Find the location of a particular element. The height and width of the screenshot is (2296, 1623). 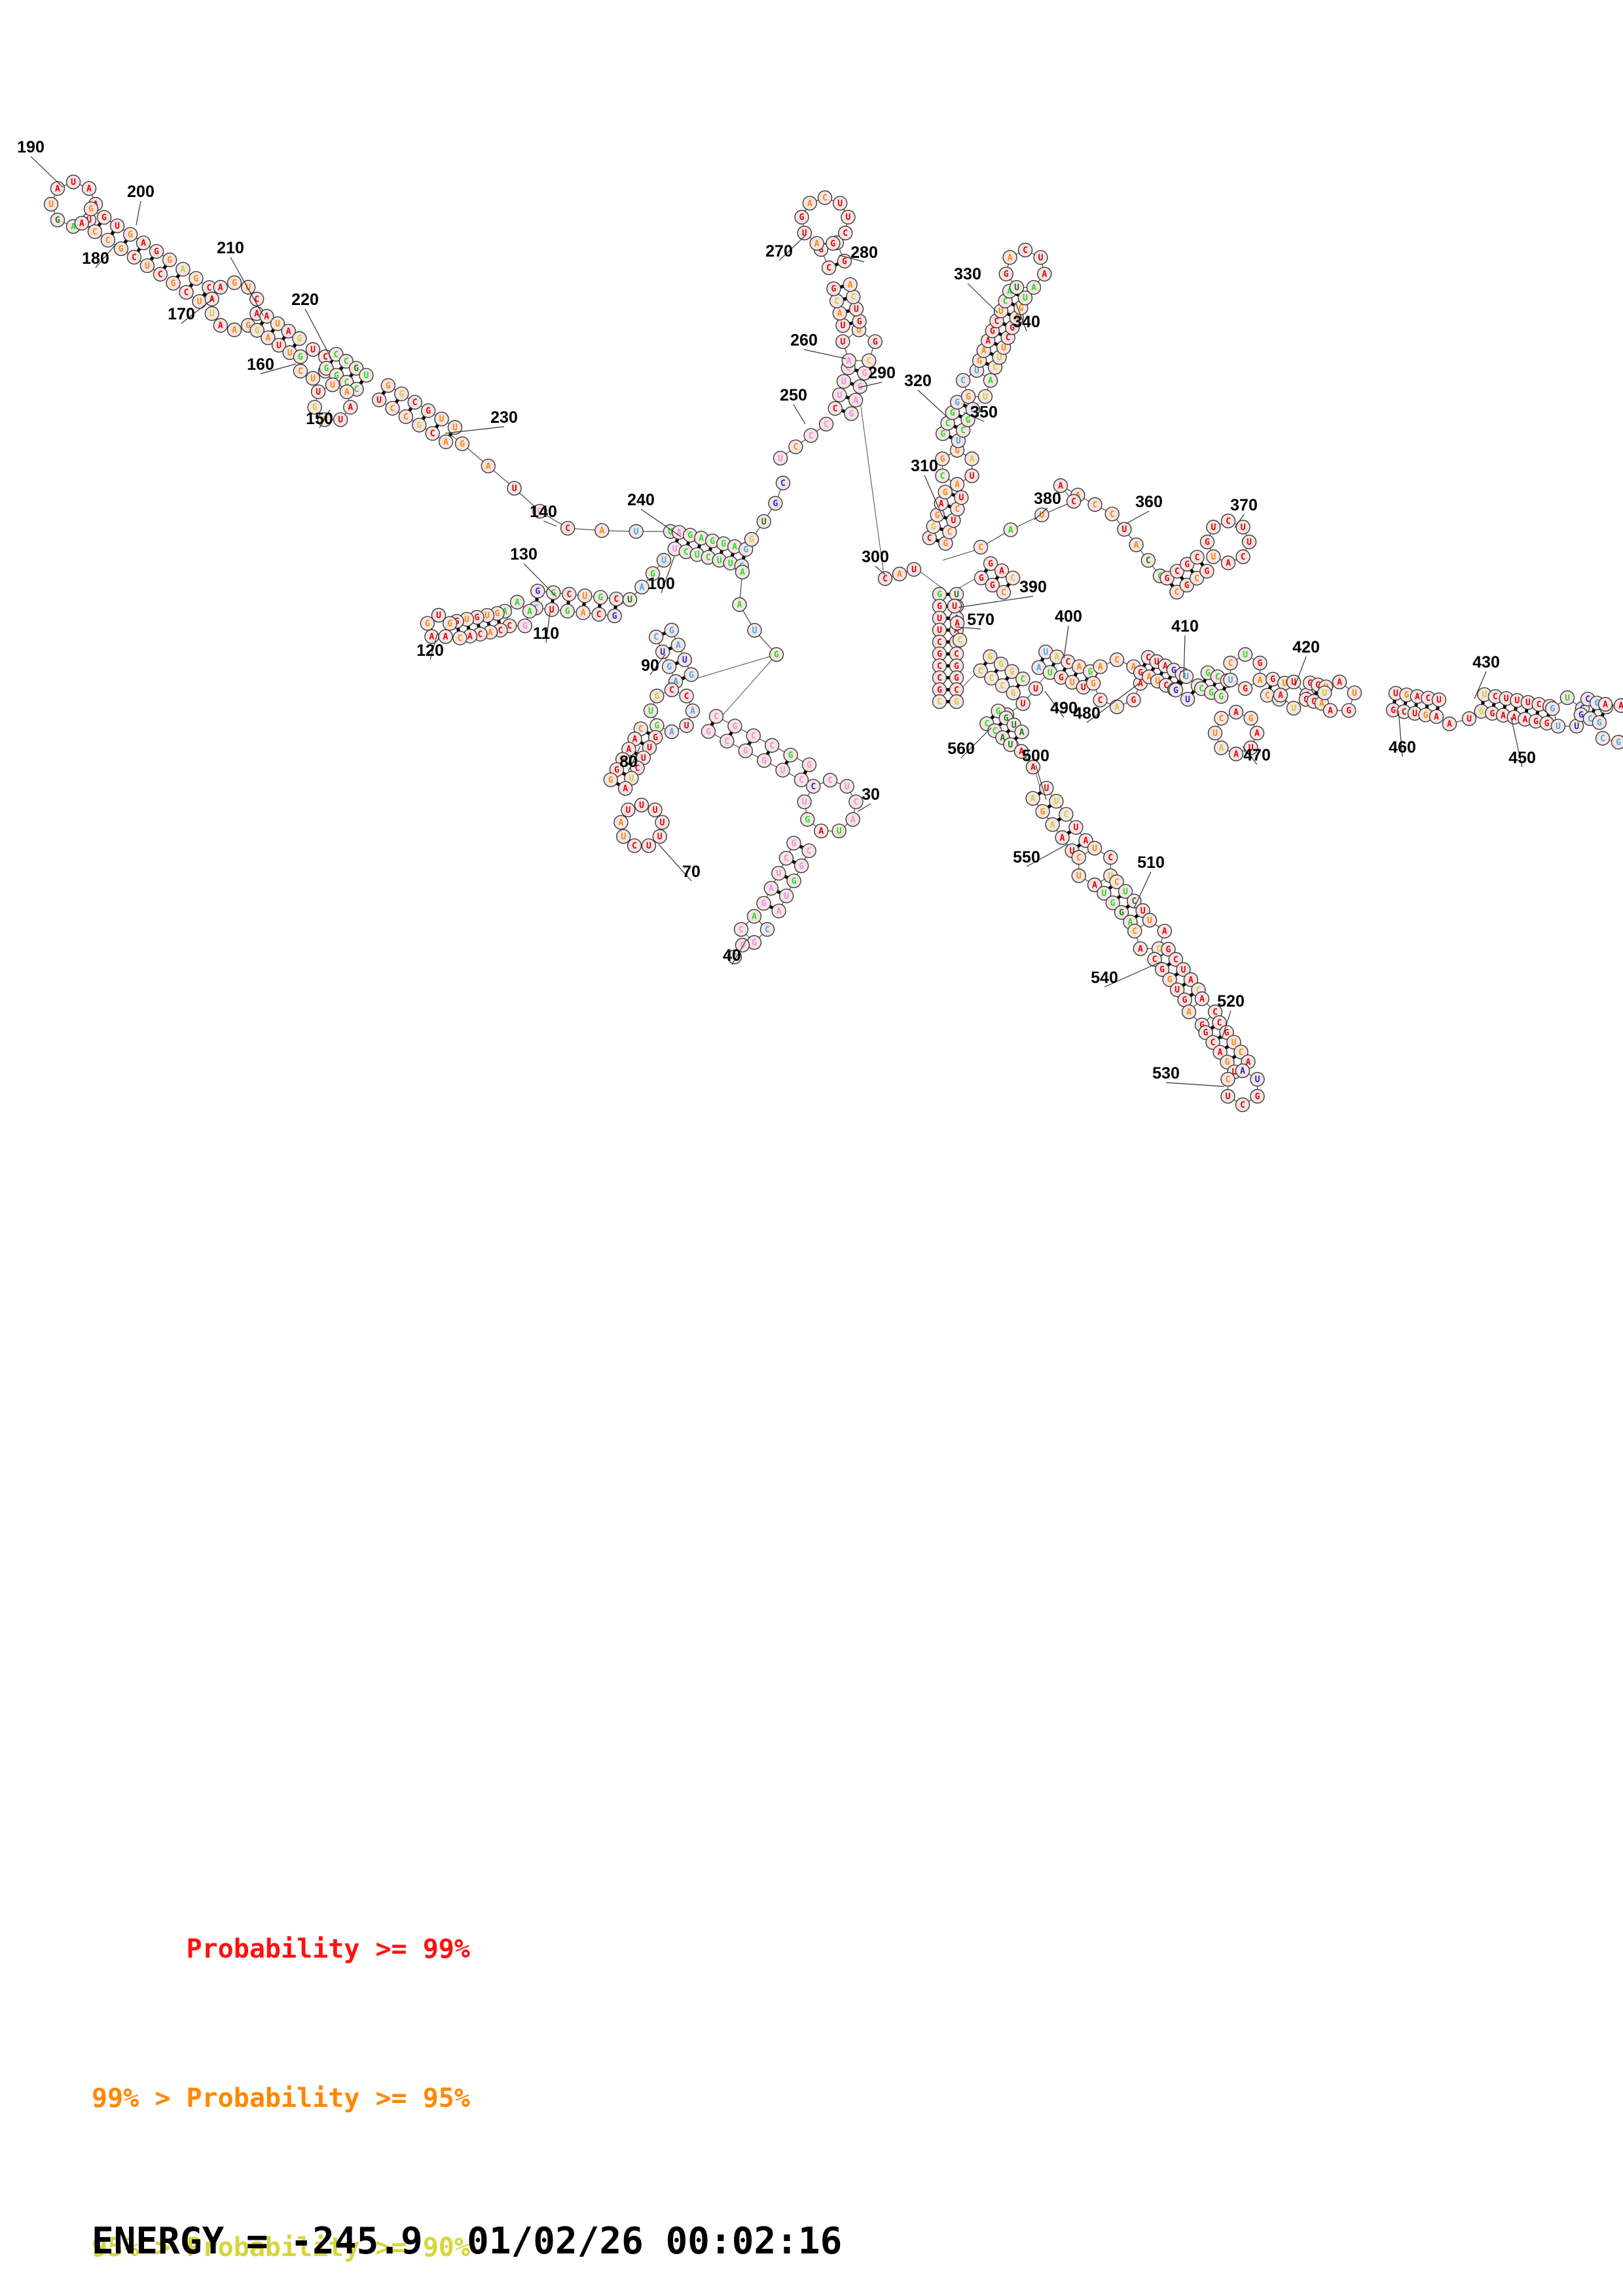

position-label-550: 550 is located at coordinates (1026, 858).